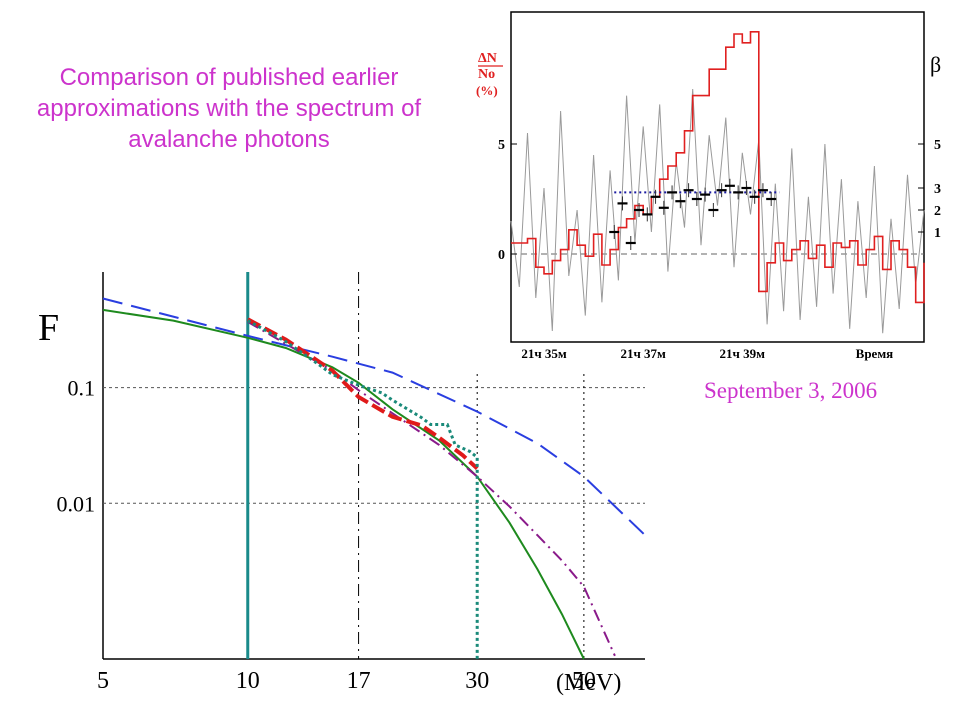  What do you see at coordinates (103, 681) in the screenshot?
I see `spectrum-x-tick-label: 5` at bounding box center [103, 681].